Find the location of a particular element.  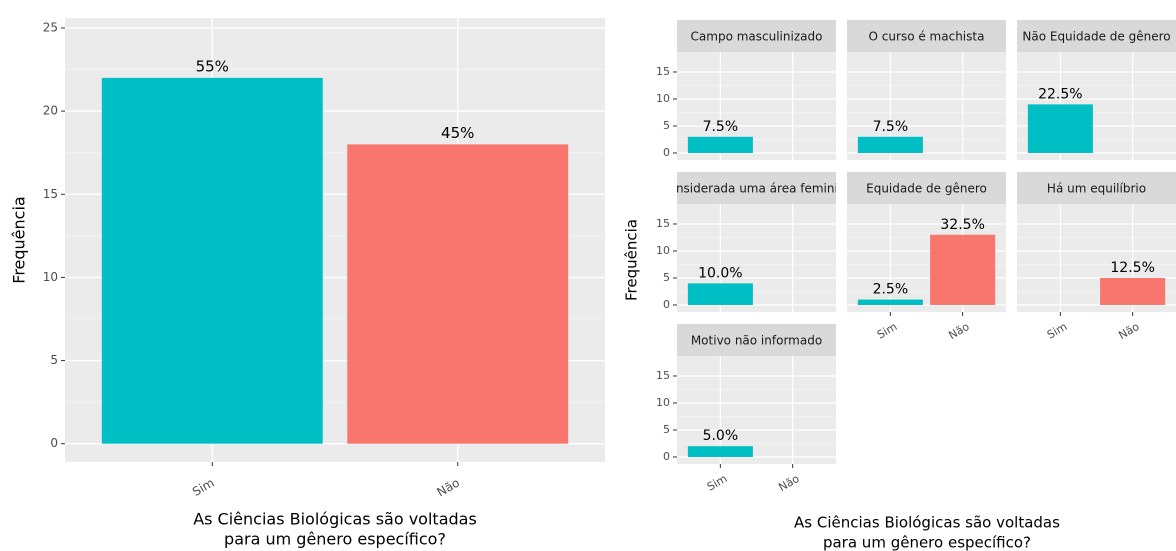

strip-title: O curso é machista is located at coordinates (927, 37).